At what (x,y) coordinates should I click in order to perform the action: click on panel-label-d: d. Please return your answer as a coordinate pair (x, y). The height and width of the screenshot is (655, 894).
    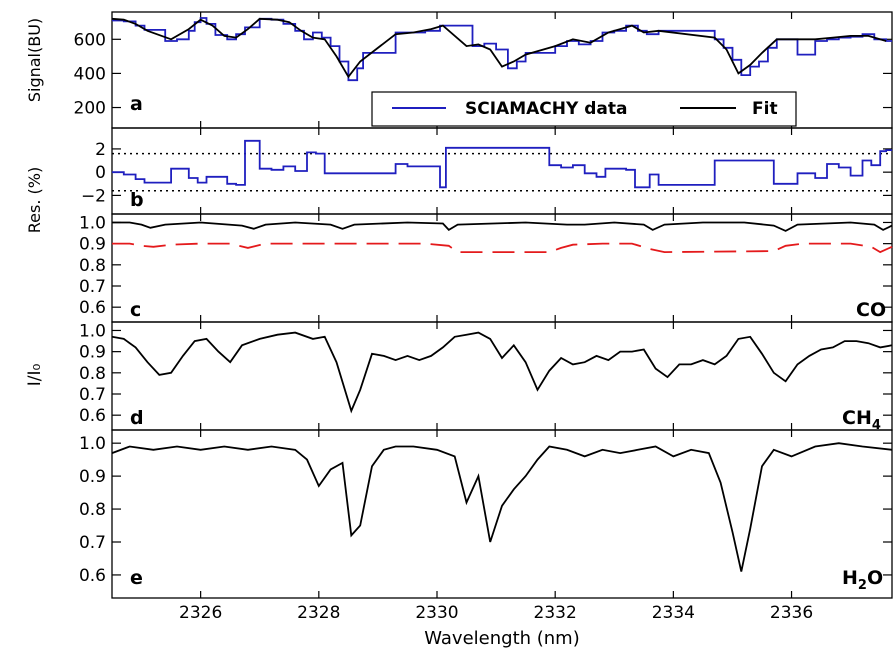
    Looking at the image, I should click on (137, 418).